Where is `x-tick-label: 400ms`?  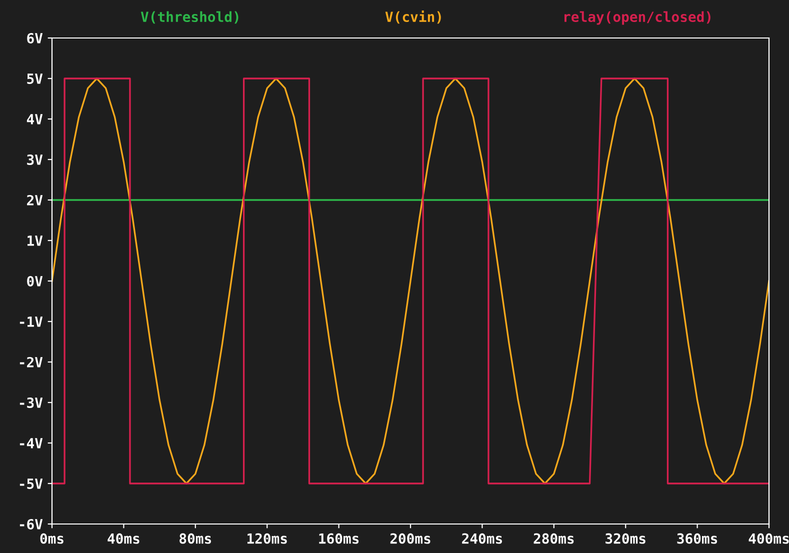 x-tick-label: 400ms is located at coordinates (768, 538).